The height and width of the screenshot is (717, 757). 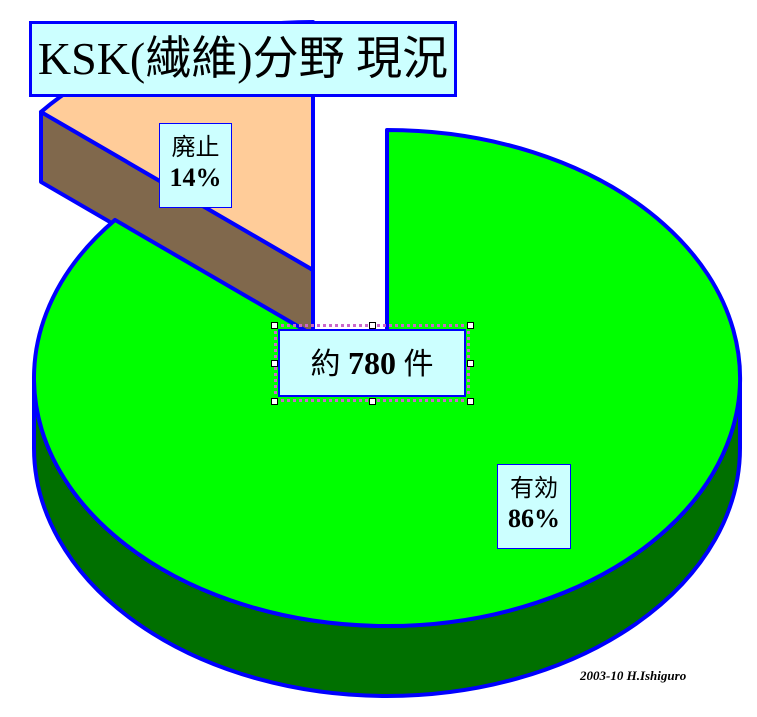 What do you see at coordinates (195, 148) in the screenshot?
I see `slice-name: 廃止` at bounding box center [195, 148].